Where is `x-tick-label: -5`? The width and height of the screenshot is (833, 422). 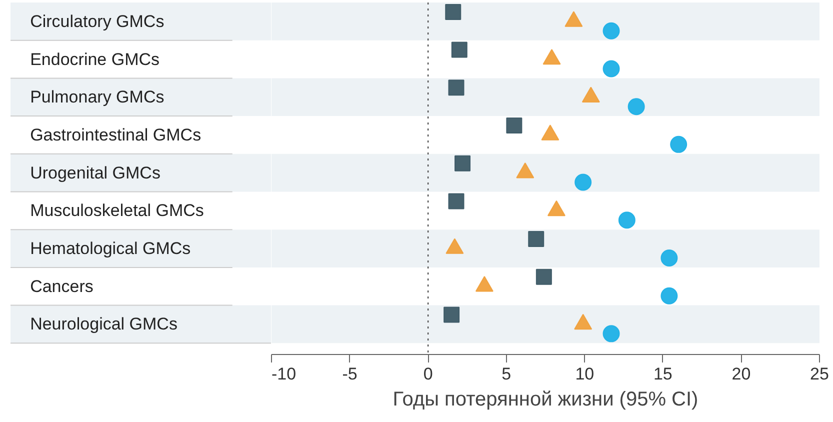
x-tick-label: -5 is located at coordinates (350, 374).